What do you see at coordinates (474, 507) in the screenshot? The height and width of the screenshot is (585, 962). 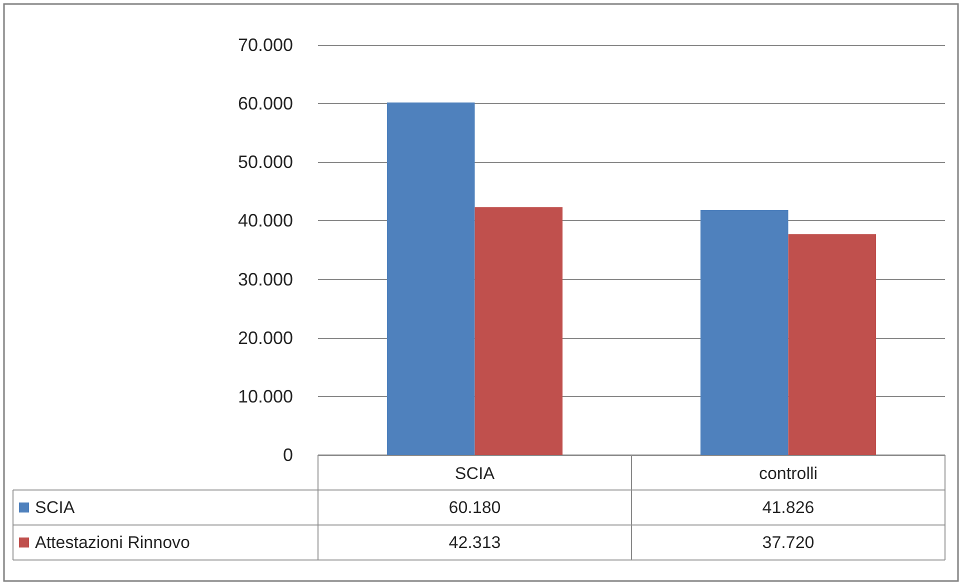 I see `data-label: 60.180` at bounding box center [474, 507].